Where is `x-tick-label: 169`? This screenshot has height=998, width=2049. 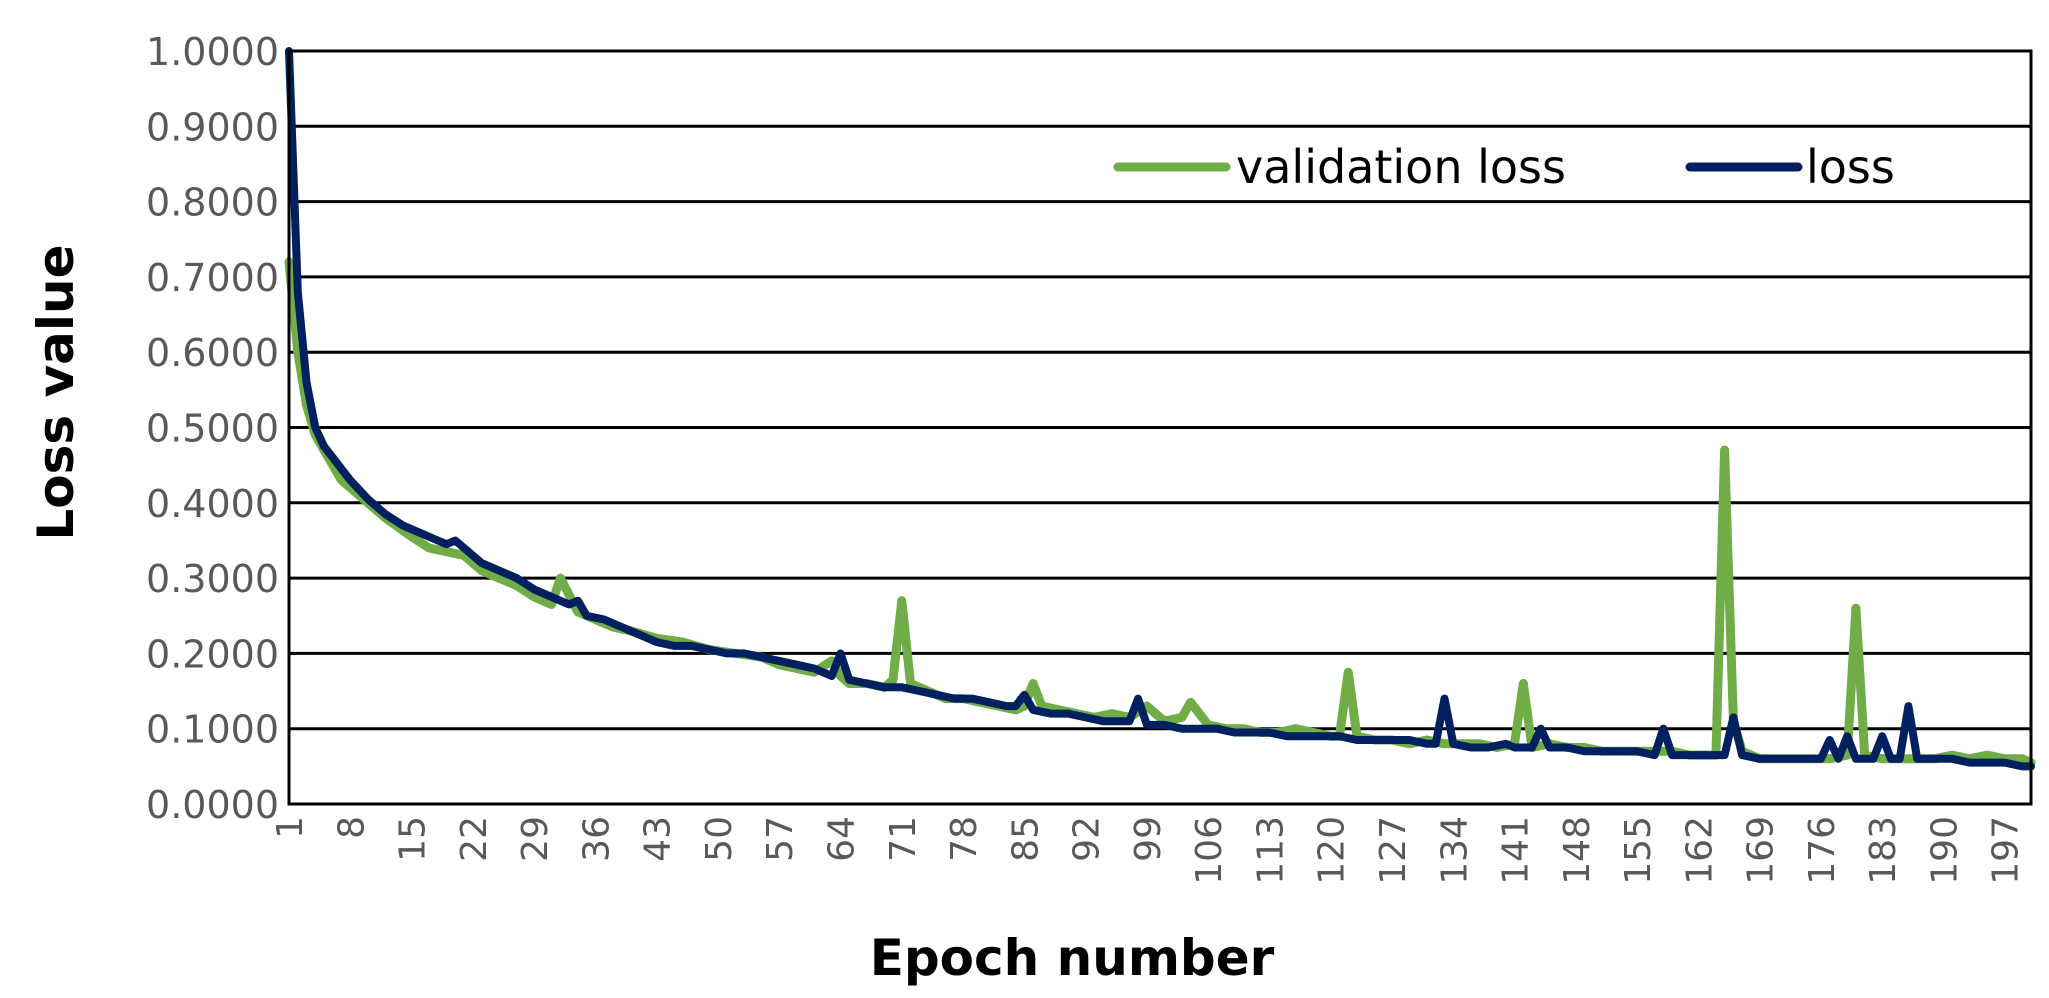
x-tick-label: 169 is located at coordinates (1761, 850).